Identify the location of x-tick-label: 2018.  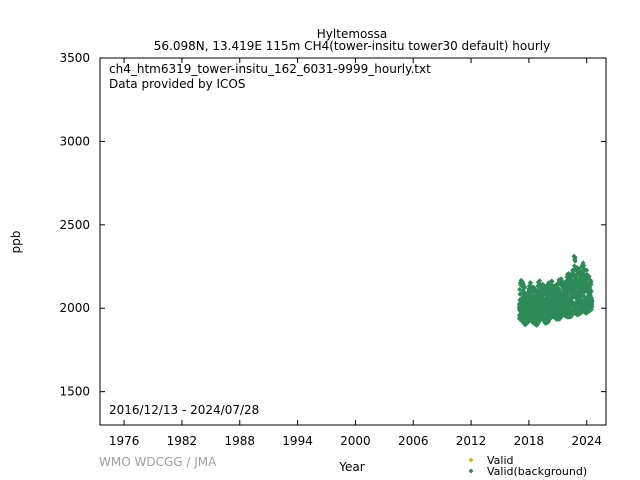
(529, 441).